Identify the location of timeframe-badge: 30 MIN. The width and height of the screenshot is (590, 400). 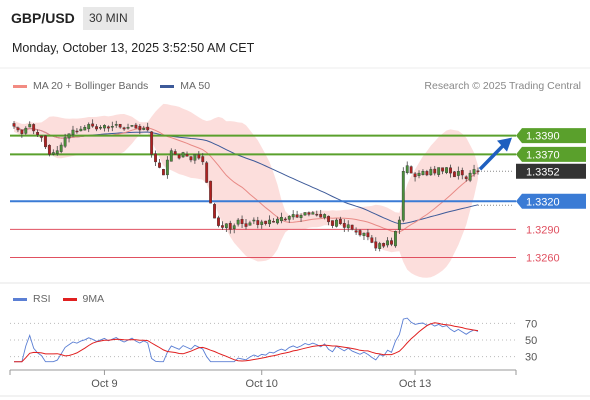
(108, 18).